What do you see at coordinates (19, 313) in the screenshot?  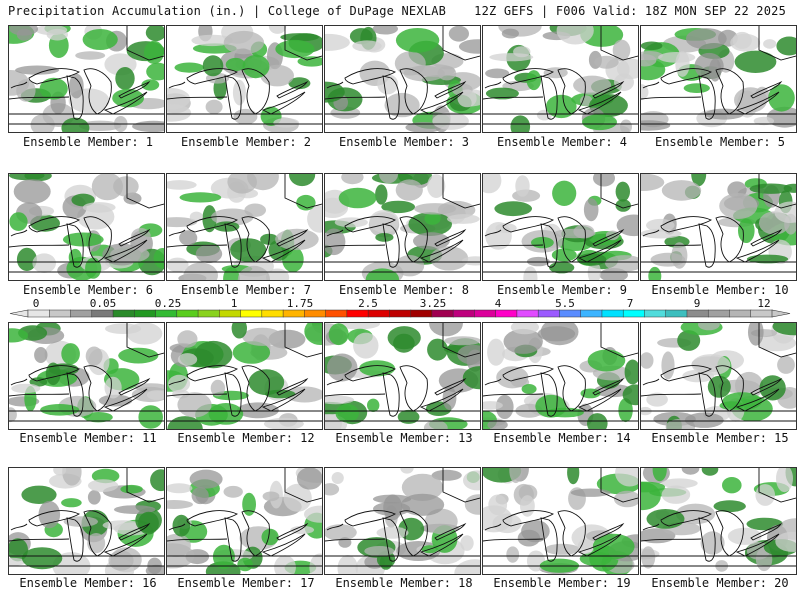 I see `colorbar-extend-low` at bounding box center [19, 313].